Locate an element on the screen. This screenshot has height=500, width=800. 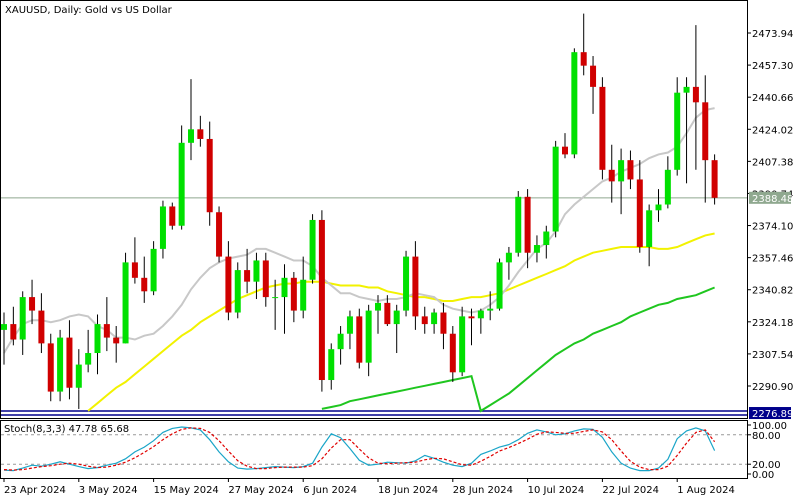
level-price-tag: 2276.89 is located at coordinates (771, 413).